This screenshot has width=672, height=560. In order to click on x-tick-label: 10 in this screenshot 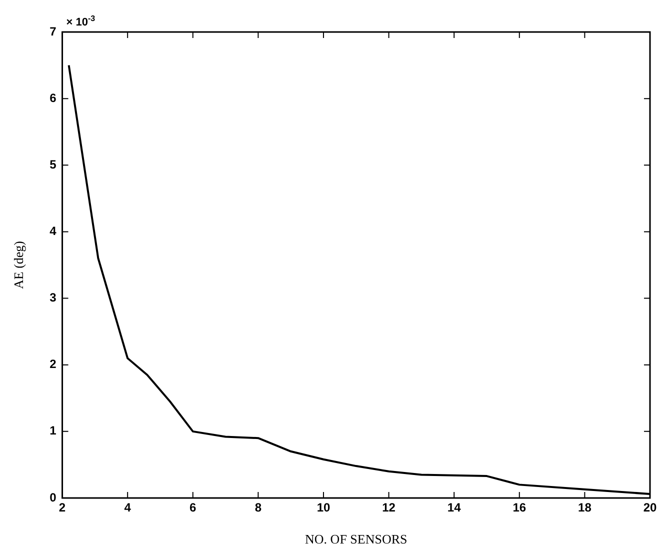, I will do `click(323, 507)`.